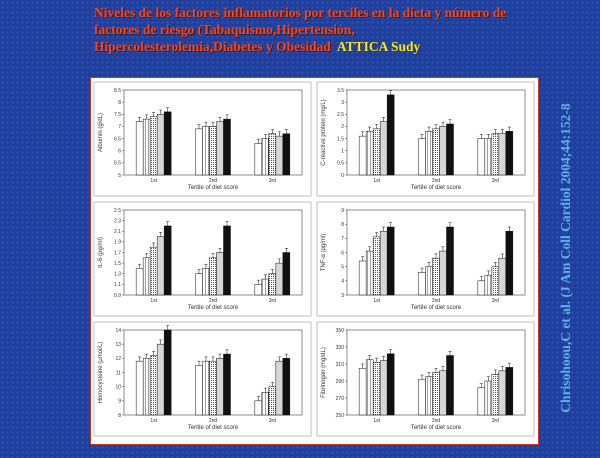 This screenshot has height=458, width=600. I want to click on y-tick-label: 0.9, so click(117, 296).